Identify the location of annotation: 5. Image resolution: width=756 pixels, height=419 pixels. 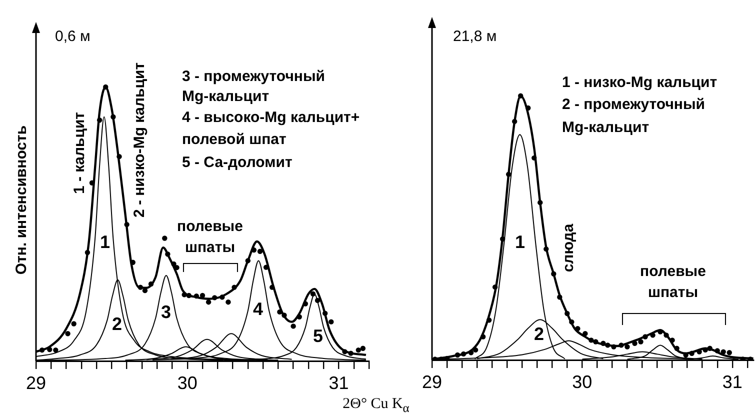
(318, 336).